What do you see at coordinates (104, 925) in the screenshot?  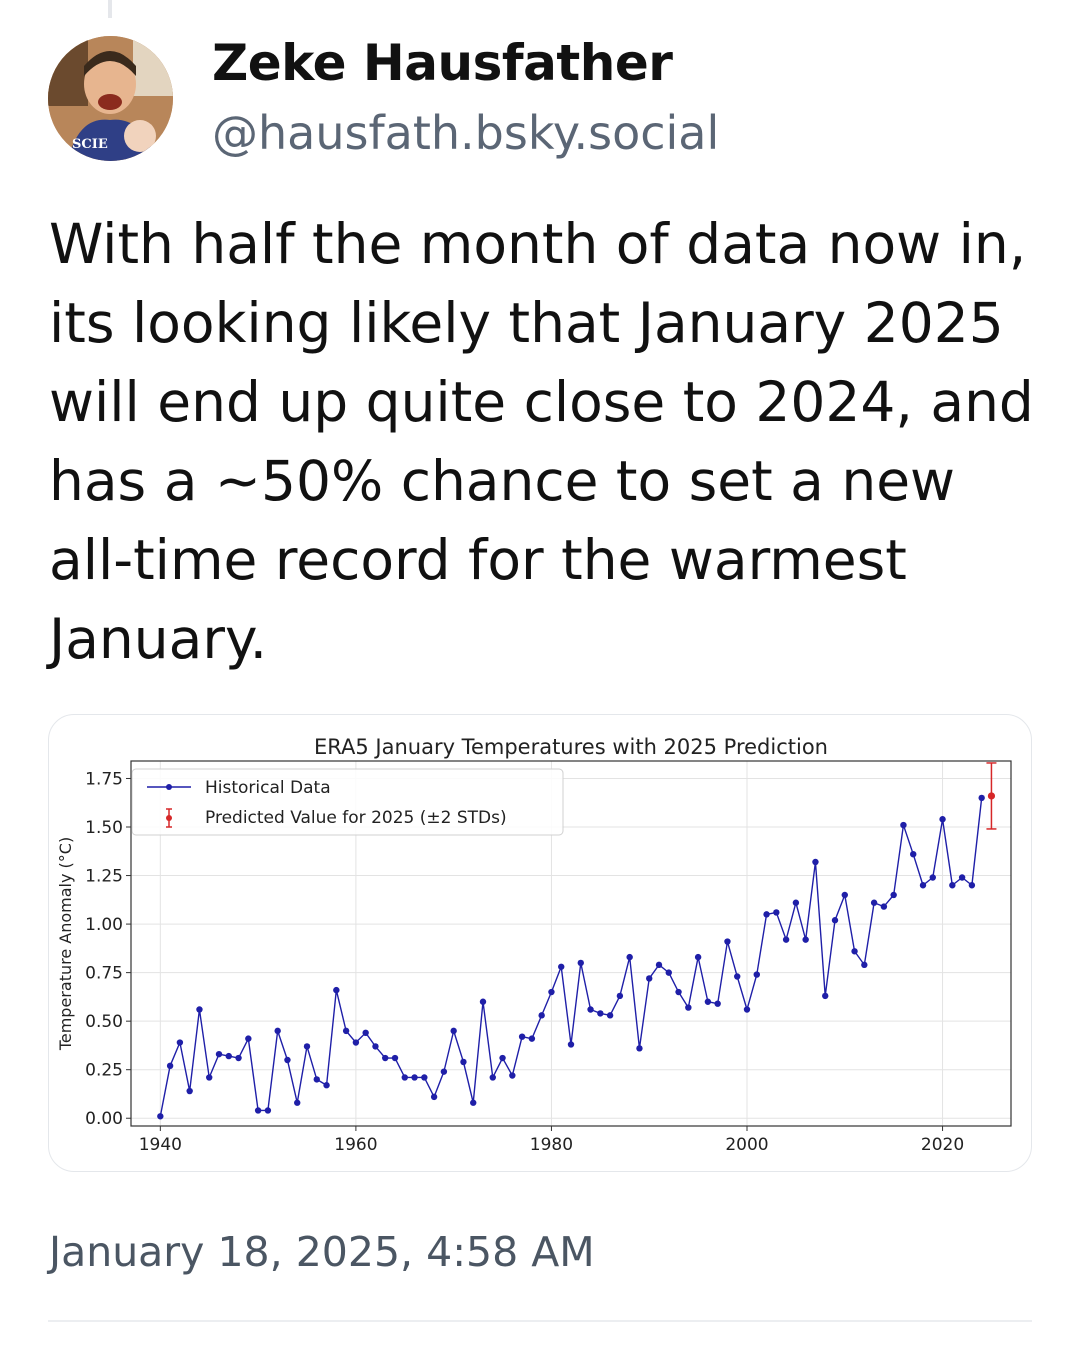 I see `y-tick-label: 1.00` at bounding box center [104, 925].